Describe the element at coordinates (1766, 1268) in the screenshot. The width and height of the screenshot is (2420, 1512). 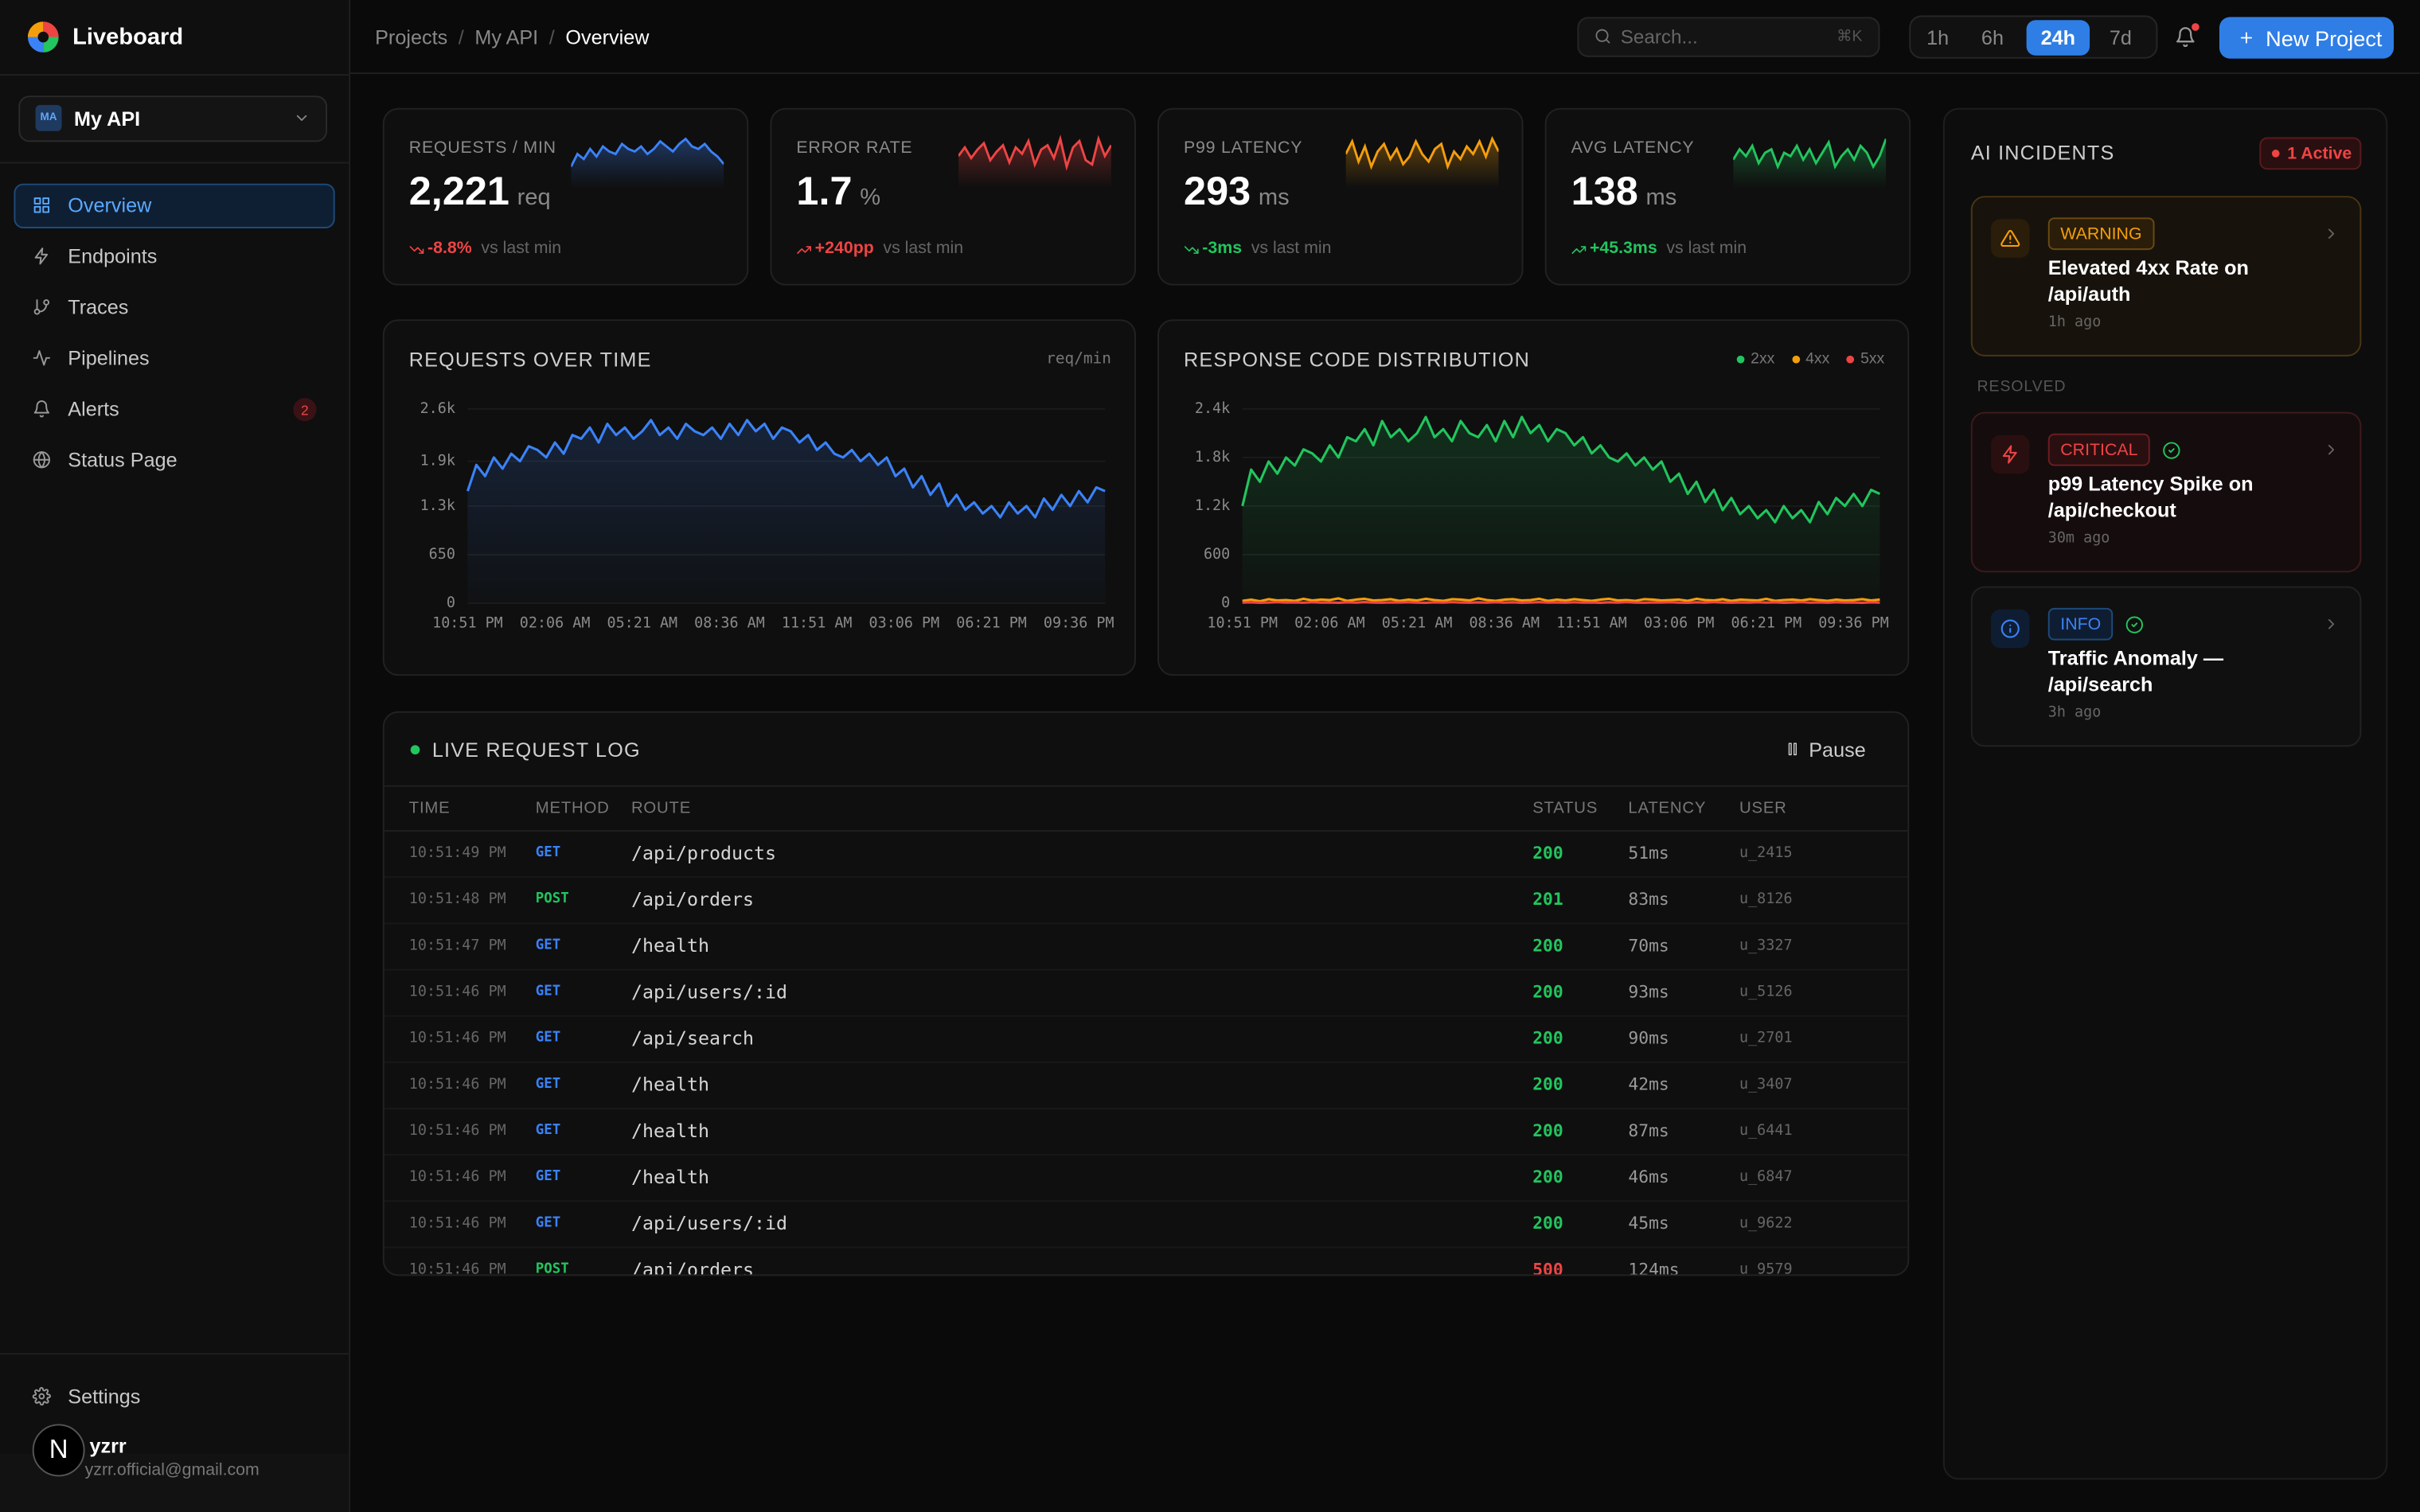
I see `user-cell: u_9579` at that location.